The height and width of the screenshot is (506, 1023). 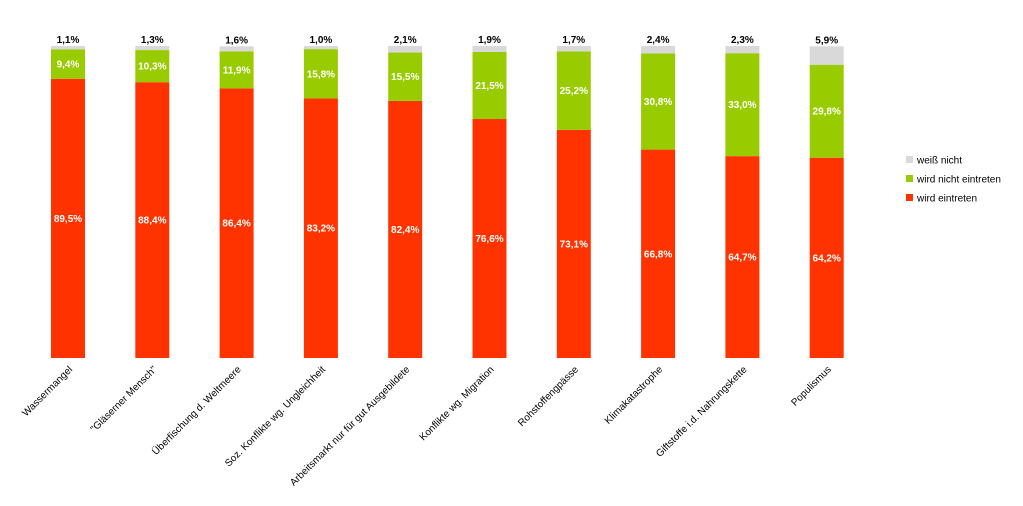 I want to click on data-label-s2-c1: 9,4%, so click(x=68, y=65).